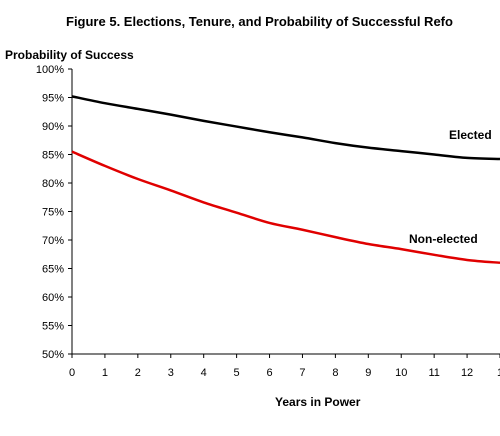  What do you see at coordinates (470, 135) in the screenshot?
I see `series-label-elected: Elected` at bounding box center [470, 135].